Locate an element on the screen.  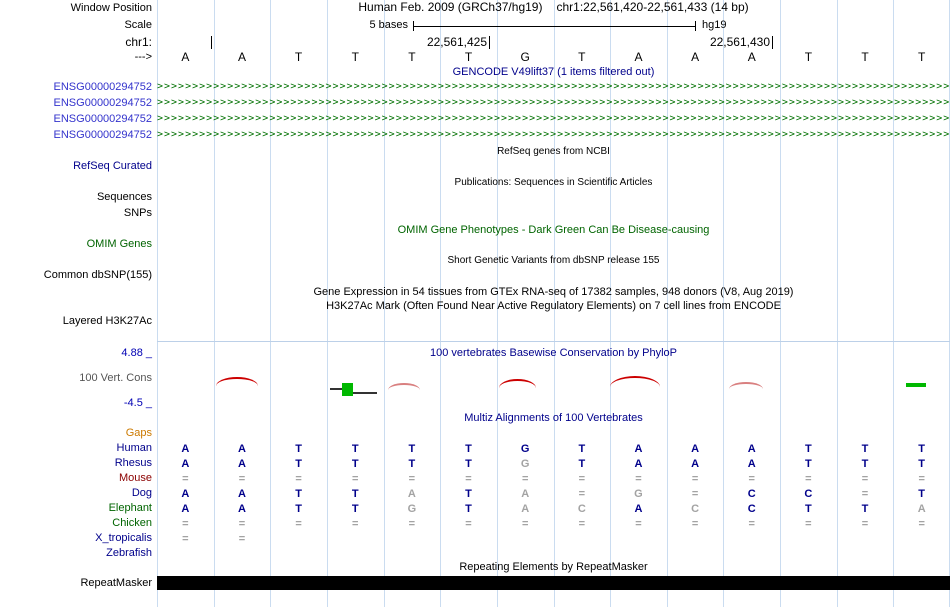
scale-bar-tick-left is located at coordinates (413, 26).